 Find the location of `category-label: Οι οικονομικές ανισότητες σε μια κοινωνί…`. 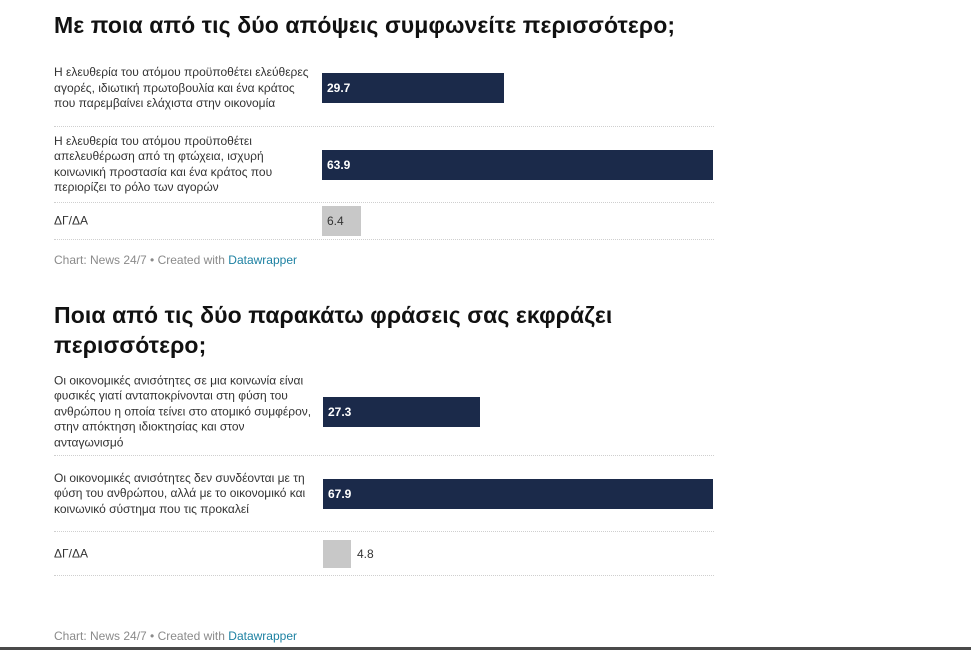

category-label: Οι οικονομικές ανισότητες σε μια κοινωνί… is located at coordinates (183, 410).